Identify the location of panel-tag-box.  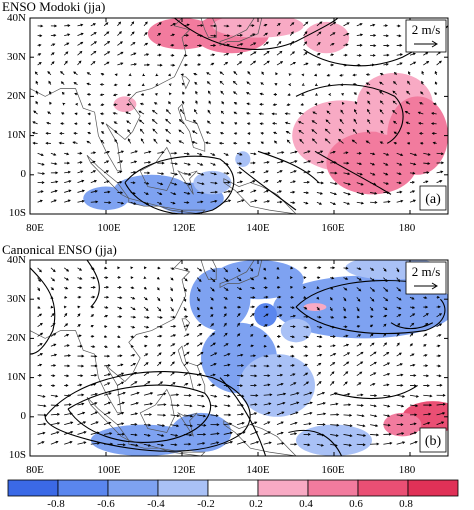
(433, 198).